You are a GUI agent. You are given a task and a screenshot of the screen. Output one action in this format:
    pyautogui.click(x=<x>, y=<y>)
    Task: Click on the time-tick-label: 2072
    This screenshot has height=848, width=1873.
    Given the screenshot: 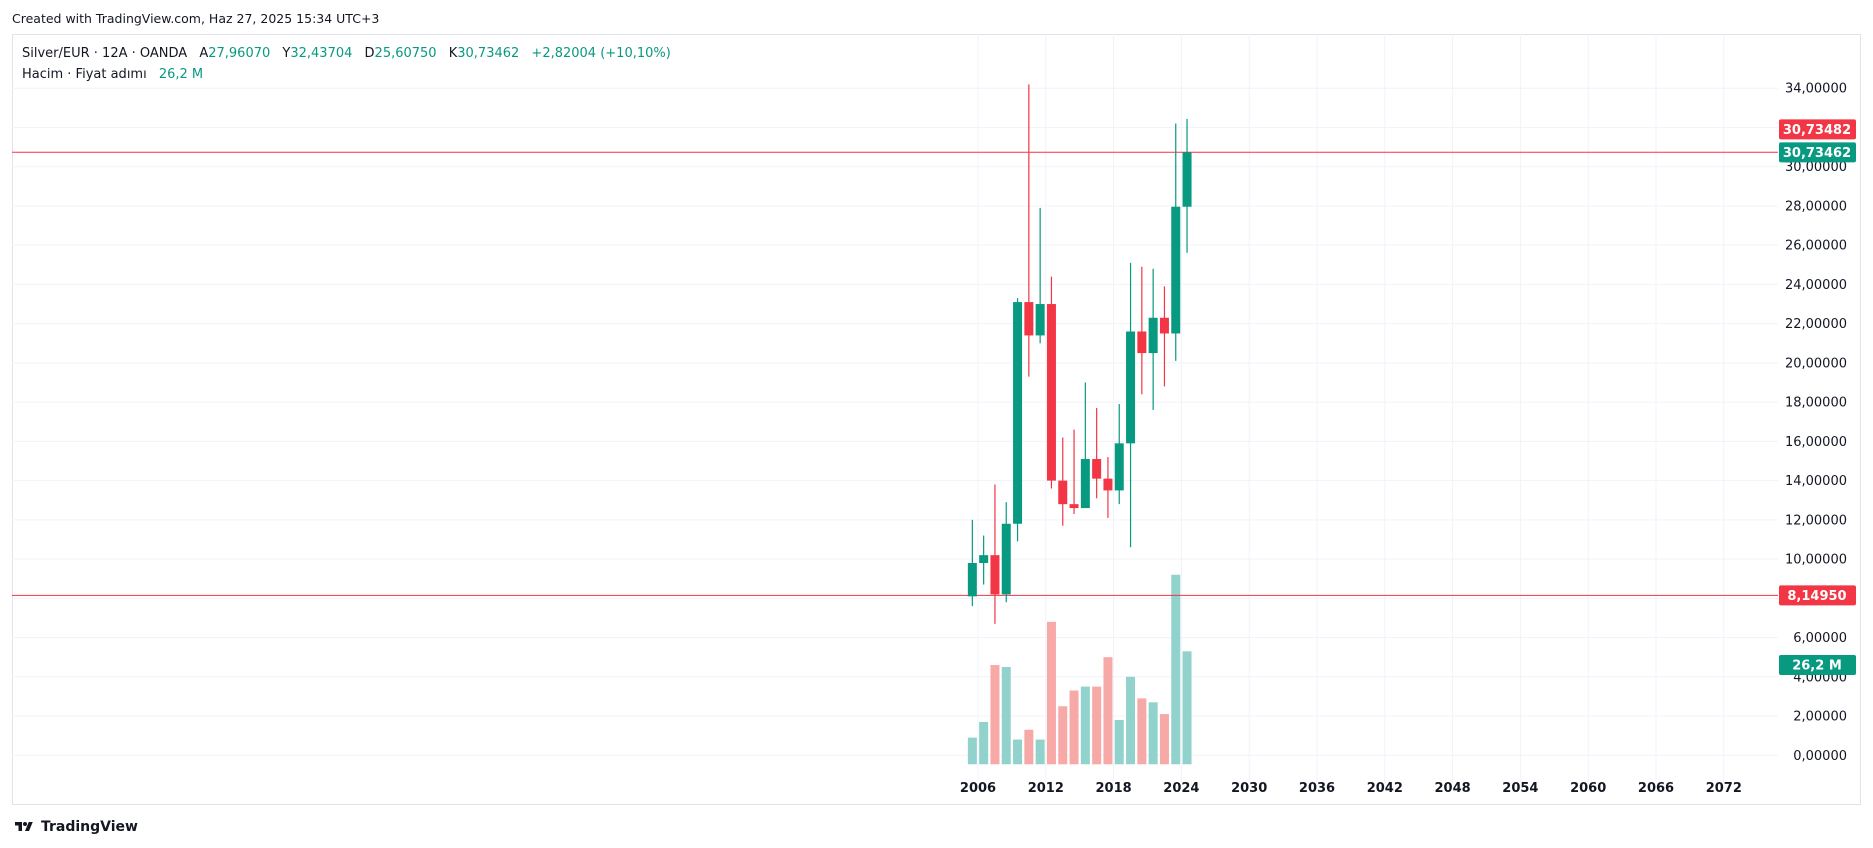 What is the action you would take?
    pyautogui.click(x=1724, y=788)
    